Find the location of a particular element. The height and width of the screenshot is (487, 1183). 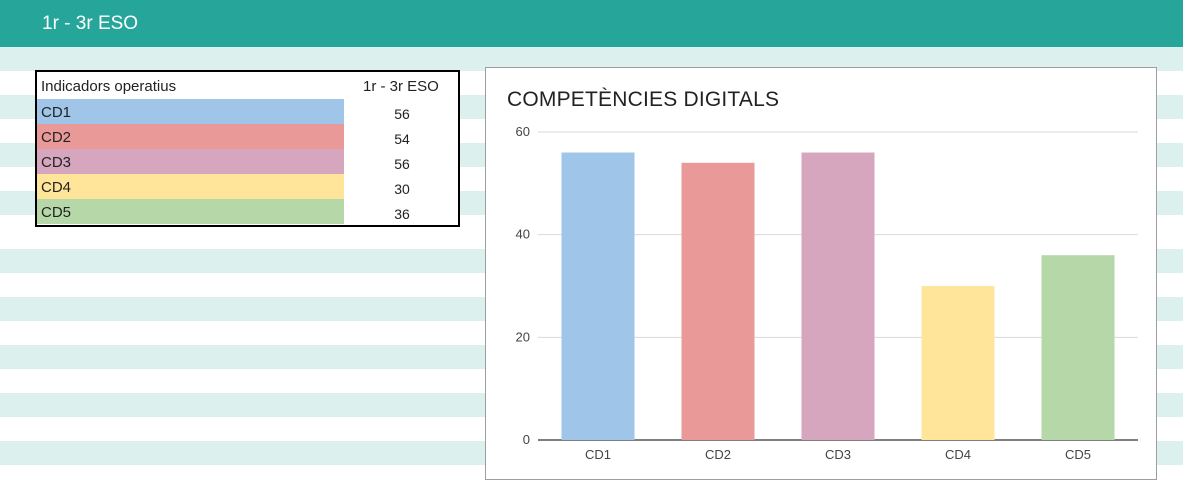

indicator-value: 36 is located at coordinates (402, 214).